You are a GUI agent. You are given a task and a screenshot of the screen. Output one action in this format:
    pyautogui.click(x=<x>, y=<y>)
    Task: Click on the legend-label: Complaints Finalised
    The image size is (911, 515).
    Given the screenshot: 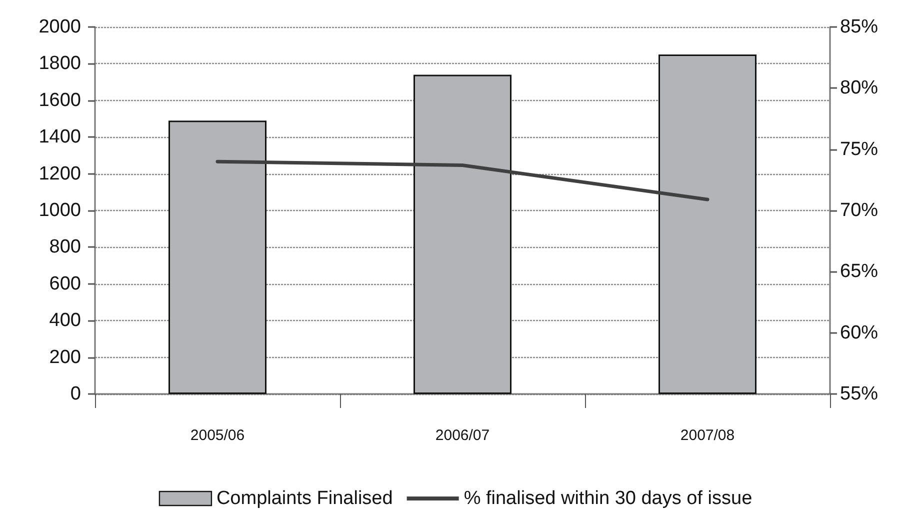 What is the action you would take?
    pyautogui.click(x=304, y=498)
    